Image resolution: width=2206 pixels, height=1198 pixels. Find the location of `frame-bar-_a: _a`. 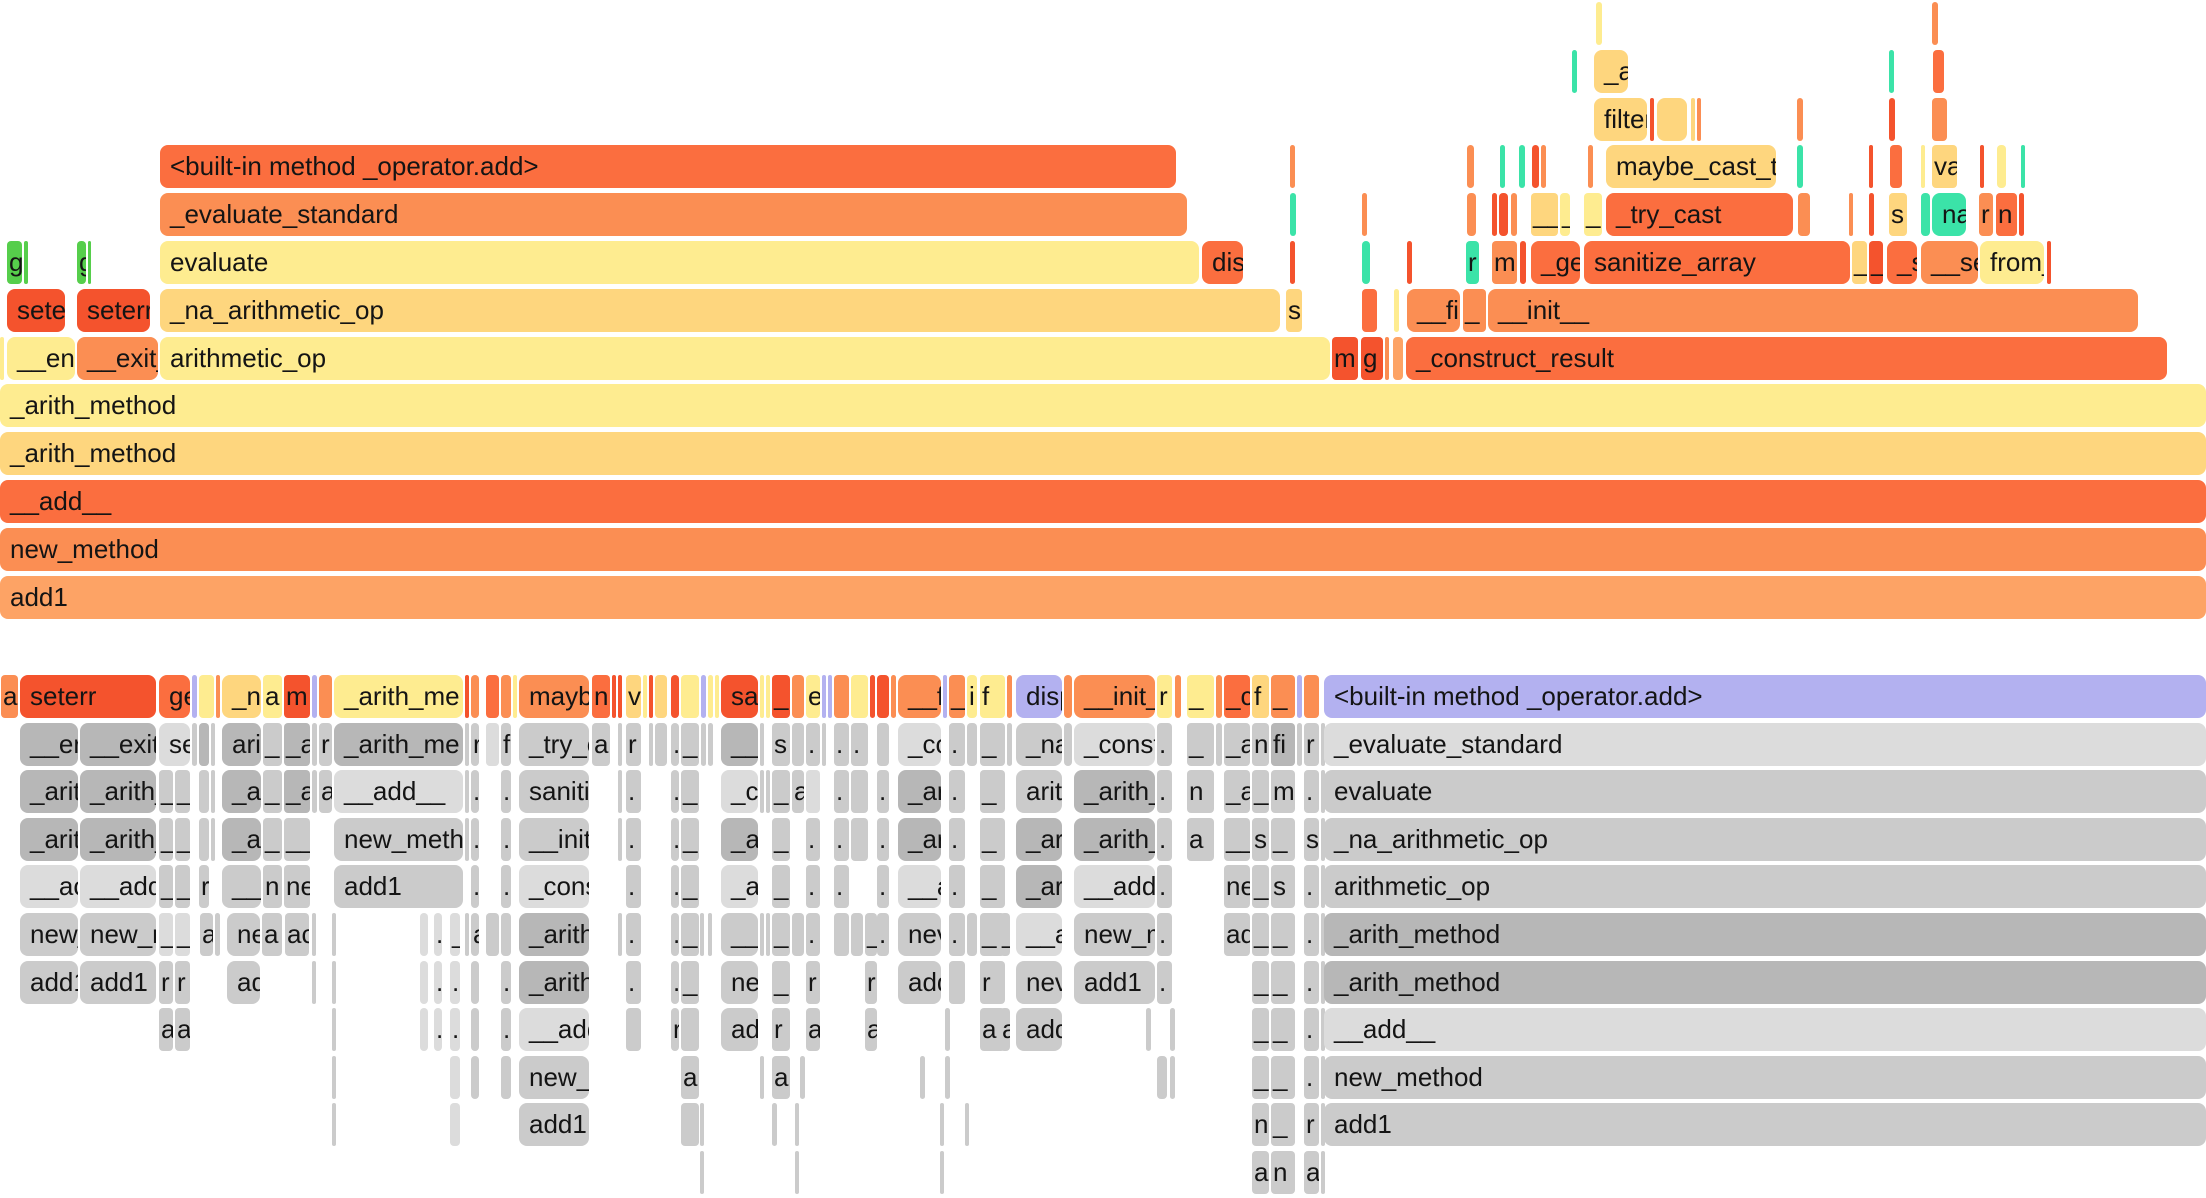

frame-bar-_a: _a is located at coordinates (1237, 792).